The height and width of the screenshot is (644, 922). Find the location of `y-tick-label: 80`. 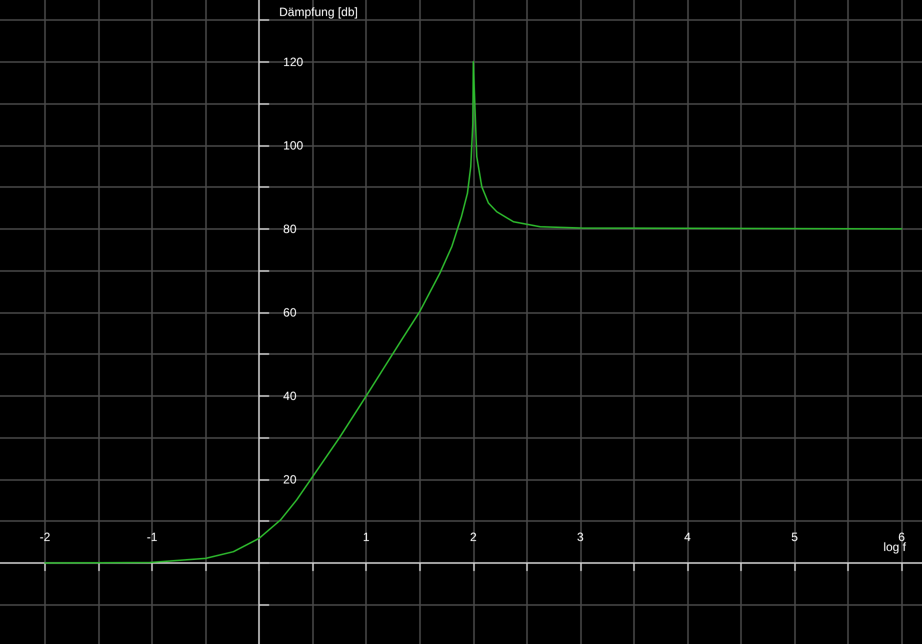

y-tick-label: 80 is located at coordinates (290, 229).